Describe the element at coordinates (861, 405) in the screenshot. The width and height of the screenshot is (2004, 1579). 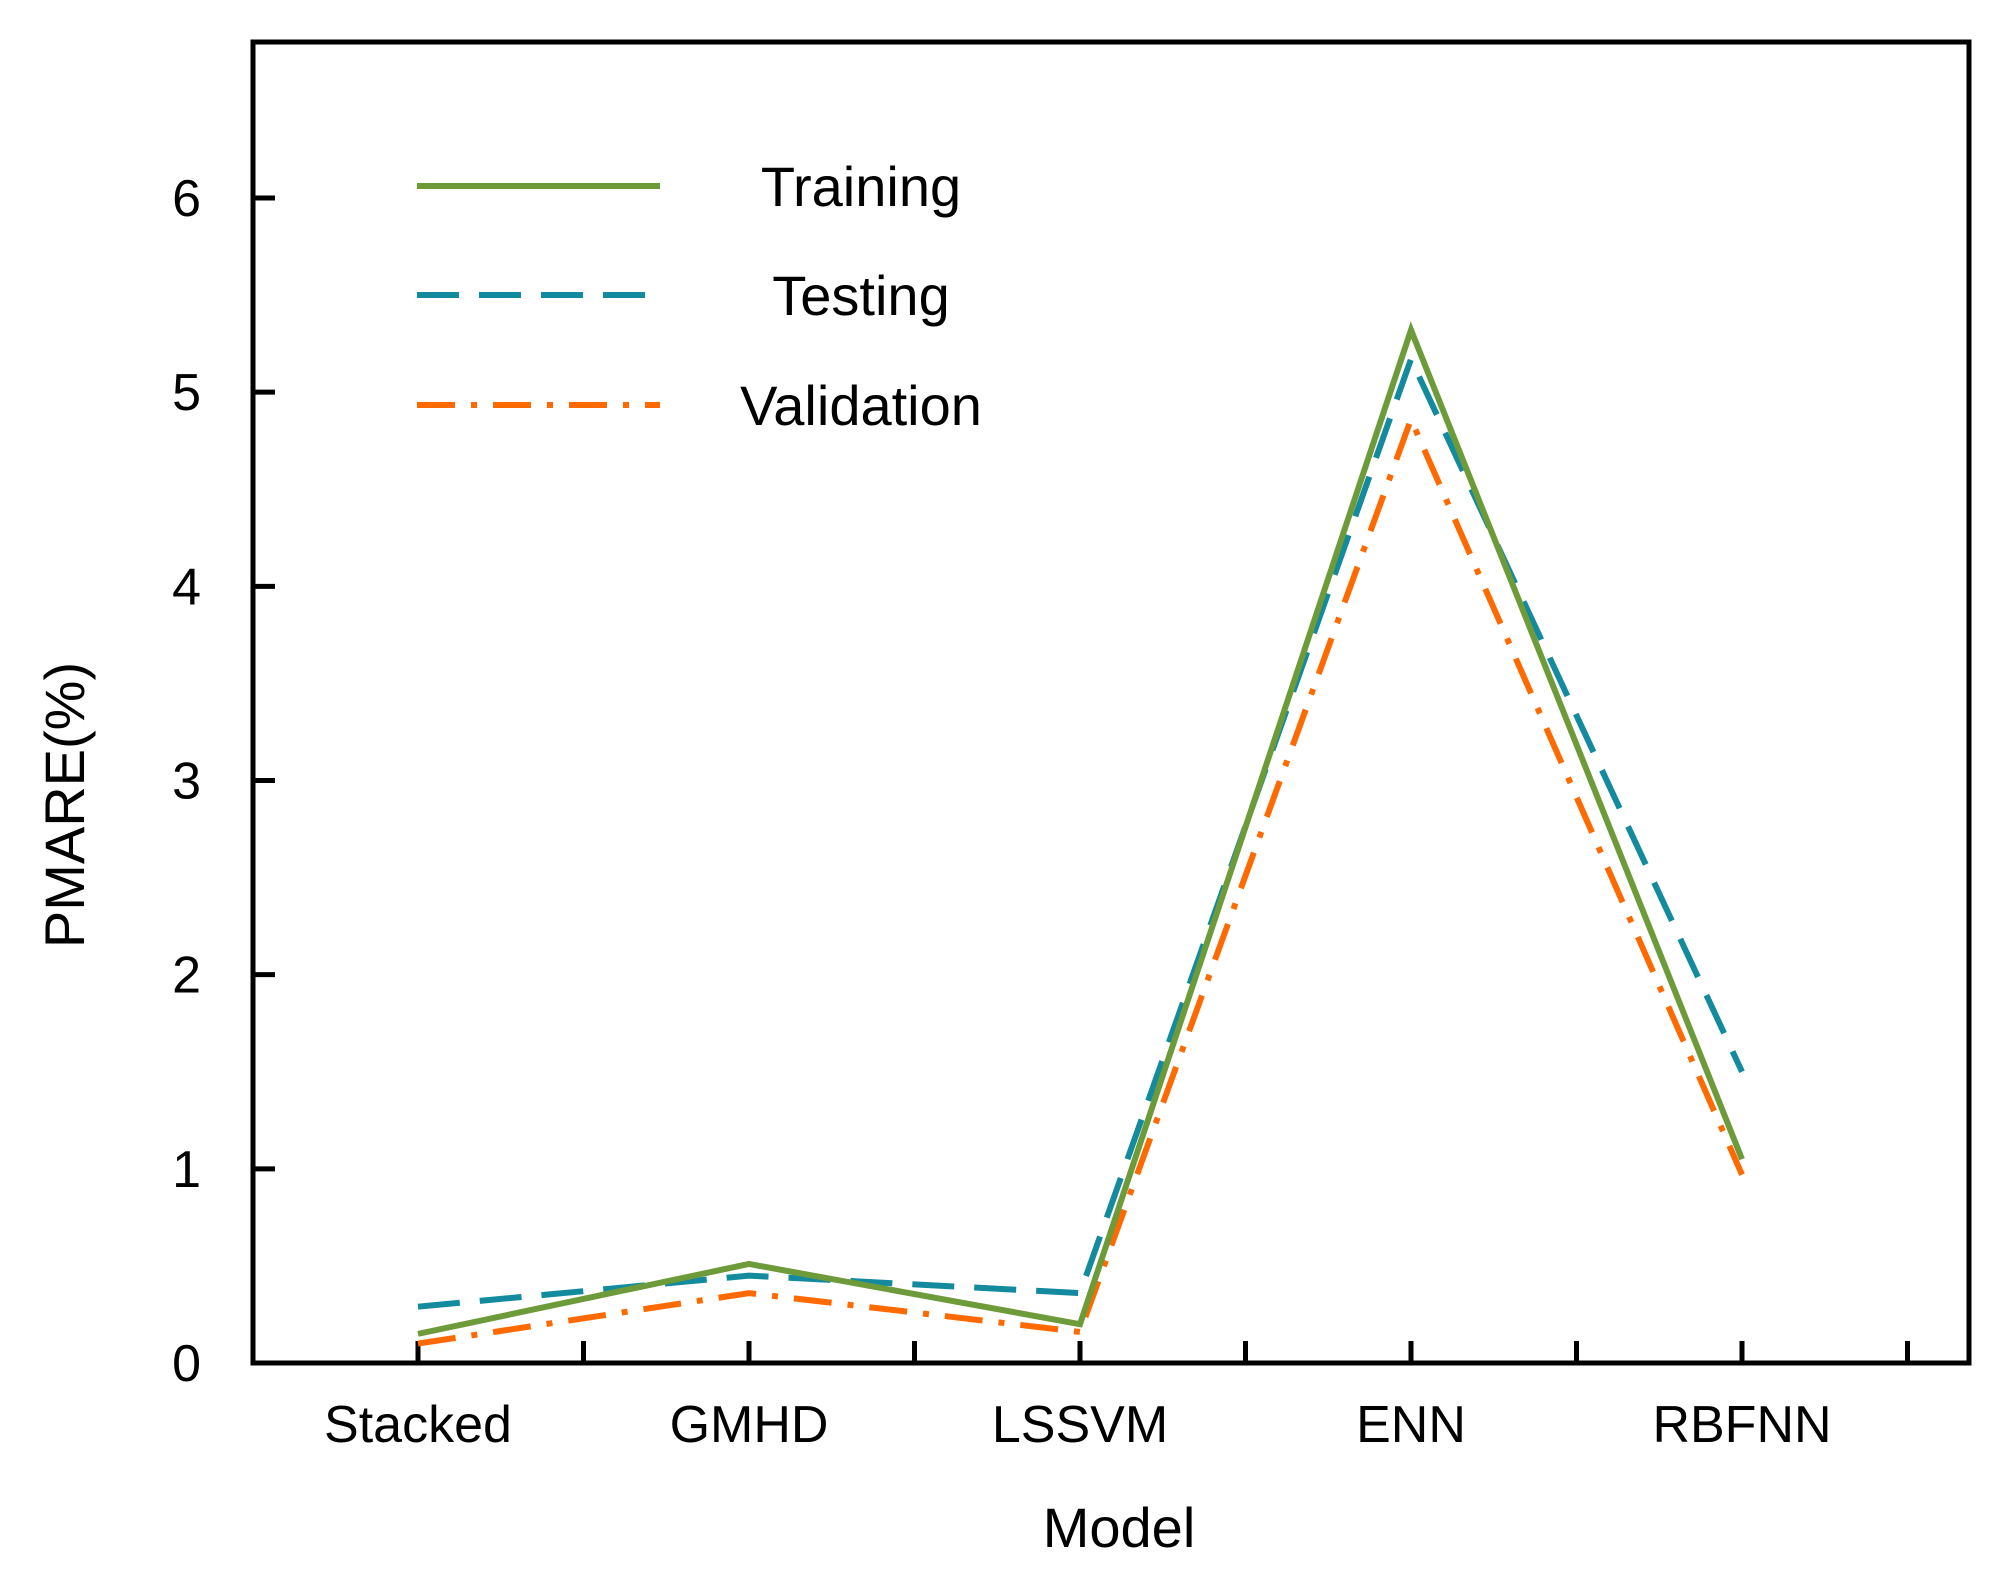
I see `legend-label-validation: Validation` at that location.